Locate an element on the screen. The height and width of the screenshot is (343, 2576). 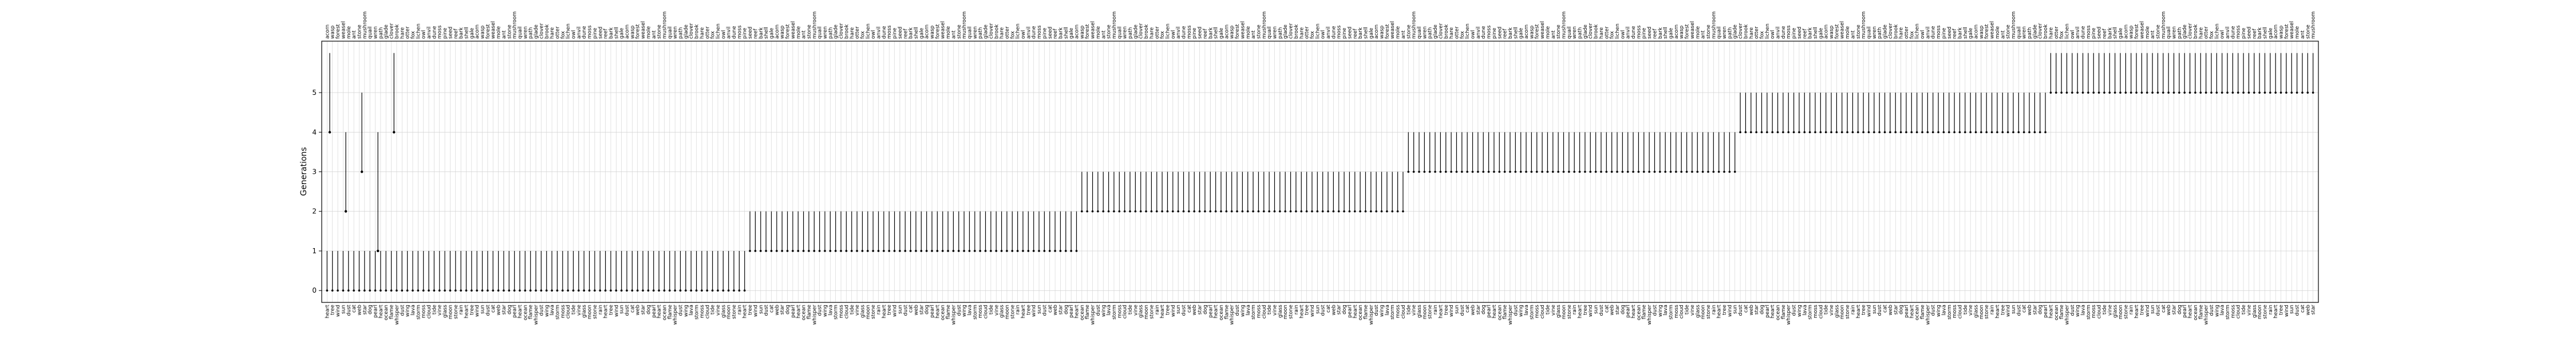
x-label-top-162: pine is located at coordinates (1195, 33).